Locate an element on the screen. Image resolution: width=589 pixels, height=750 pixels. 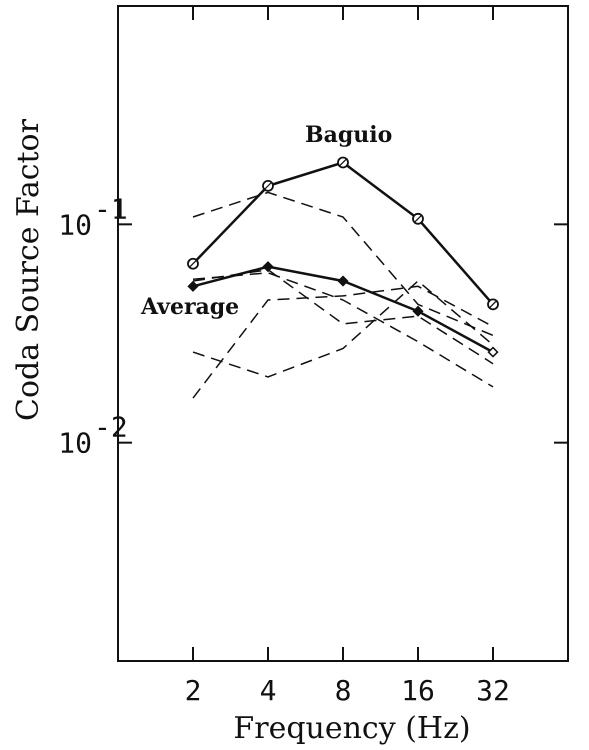
x-tick-labels: 2 4 8 16 32 is located at coordinates (347, 690).